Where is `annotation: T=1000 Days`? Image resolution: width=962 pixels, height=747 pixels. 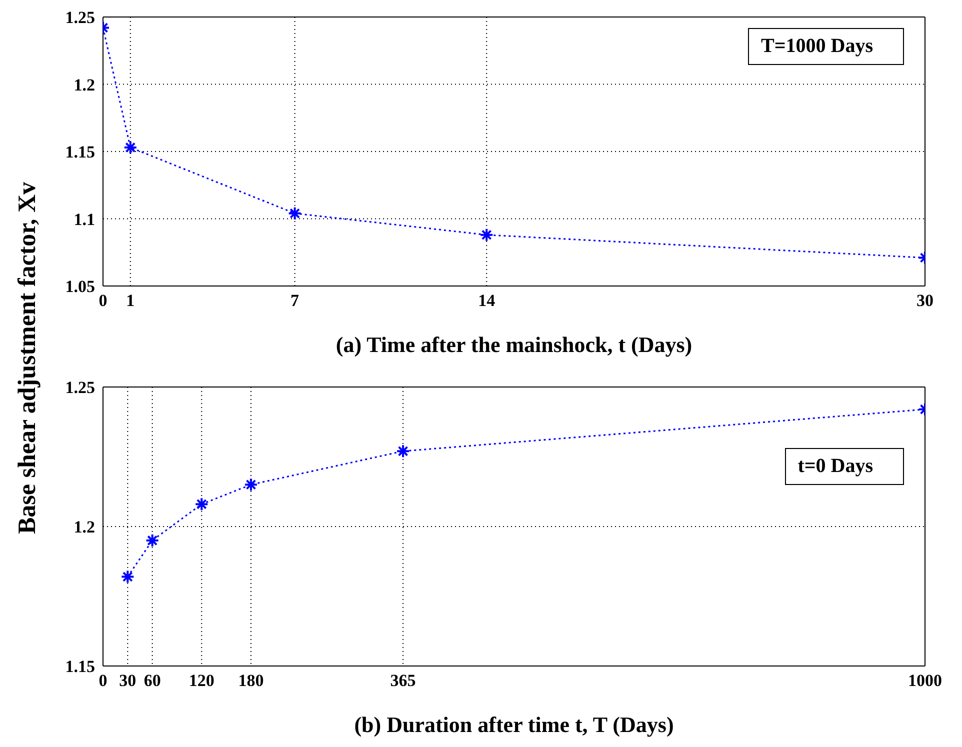
annotation: T=1000 Days is located at coordinates (826, 46).